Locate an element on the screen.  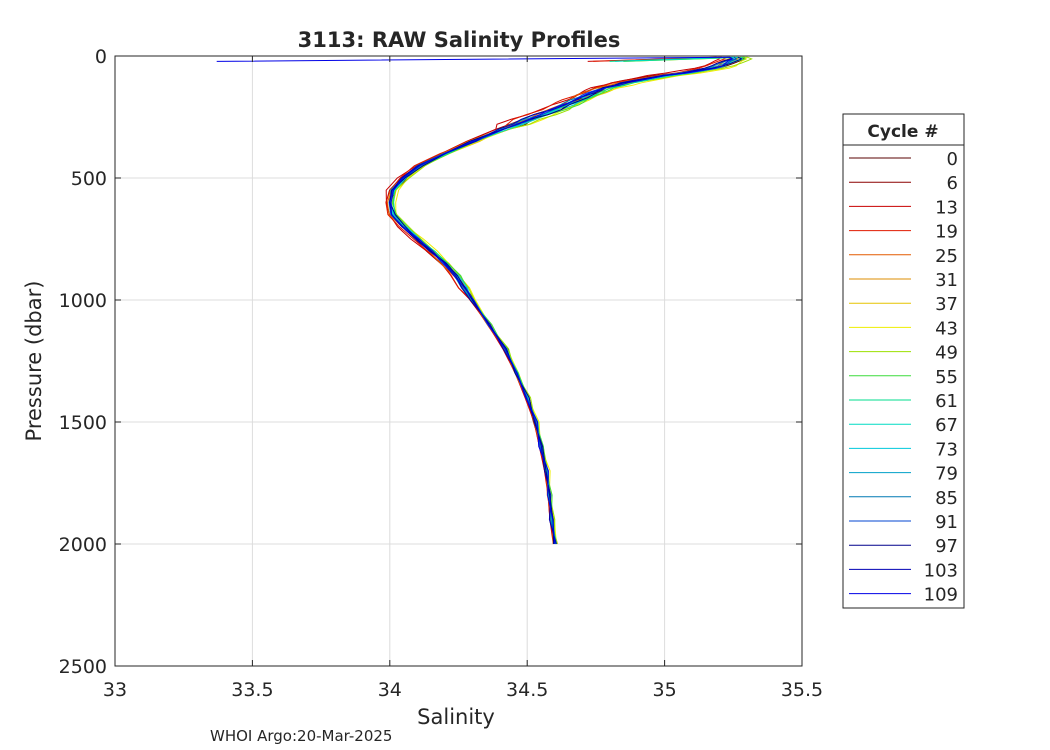
legend-label-cycle-0: 0 is located at coordinates (952, 159).